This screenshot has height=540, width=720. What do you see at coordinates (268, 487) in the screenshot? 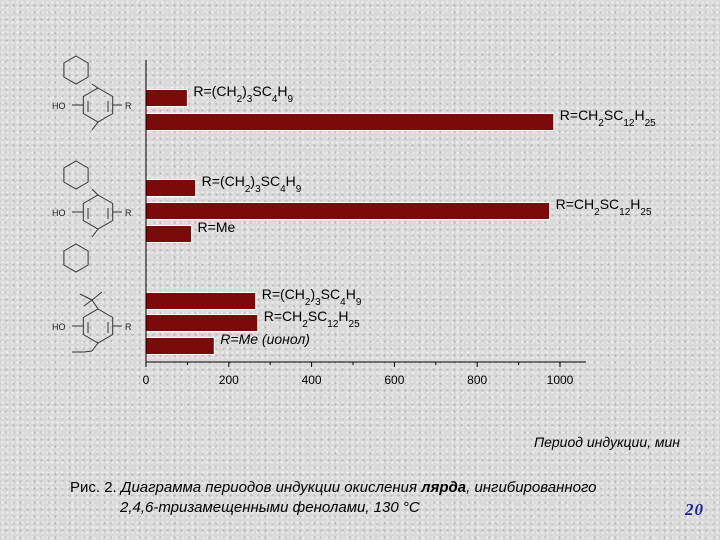
I see `caption-text-before: Диаграмма периодов индукции окисления` at bounding box center [268, 487].